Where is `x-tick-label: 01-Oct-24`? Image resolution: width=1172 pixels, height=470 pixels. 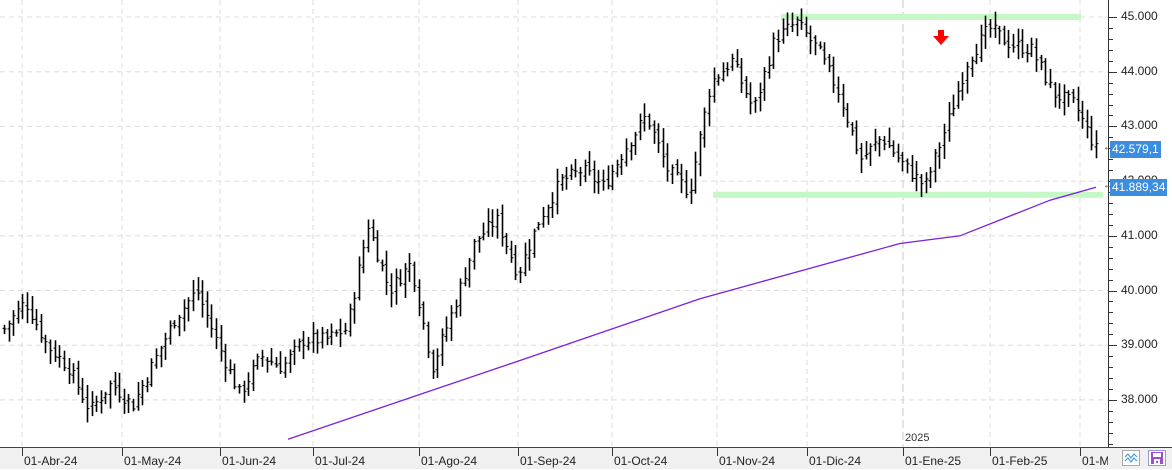 x-tick-label: 01-Oct-24 is located at coordinates (641, 461).